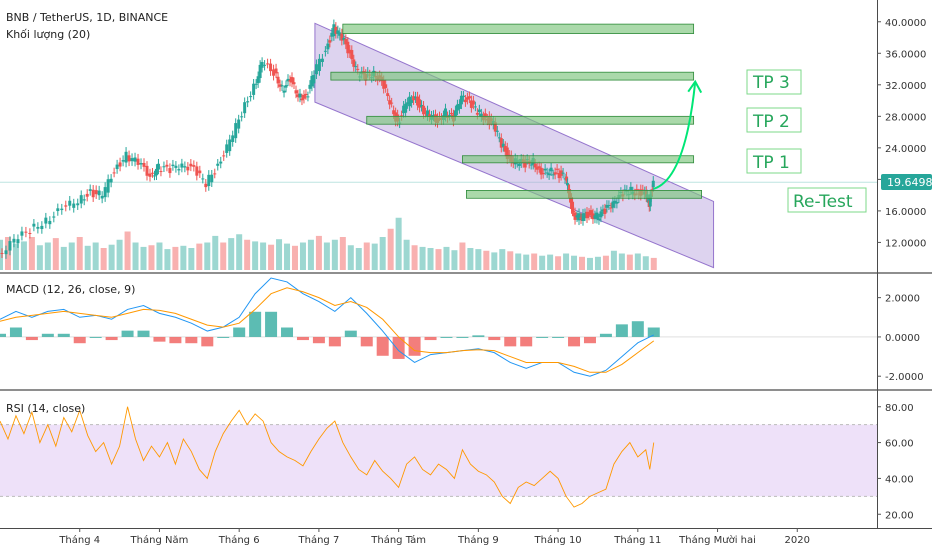  Describe the element at coordinates (398, 540) in the screenshot. I see `x-tick-label: Tháng Tám` at that location.